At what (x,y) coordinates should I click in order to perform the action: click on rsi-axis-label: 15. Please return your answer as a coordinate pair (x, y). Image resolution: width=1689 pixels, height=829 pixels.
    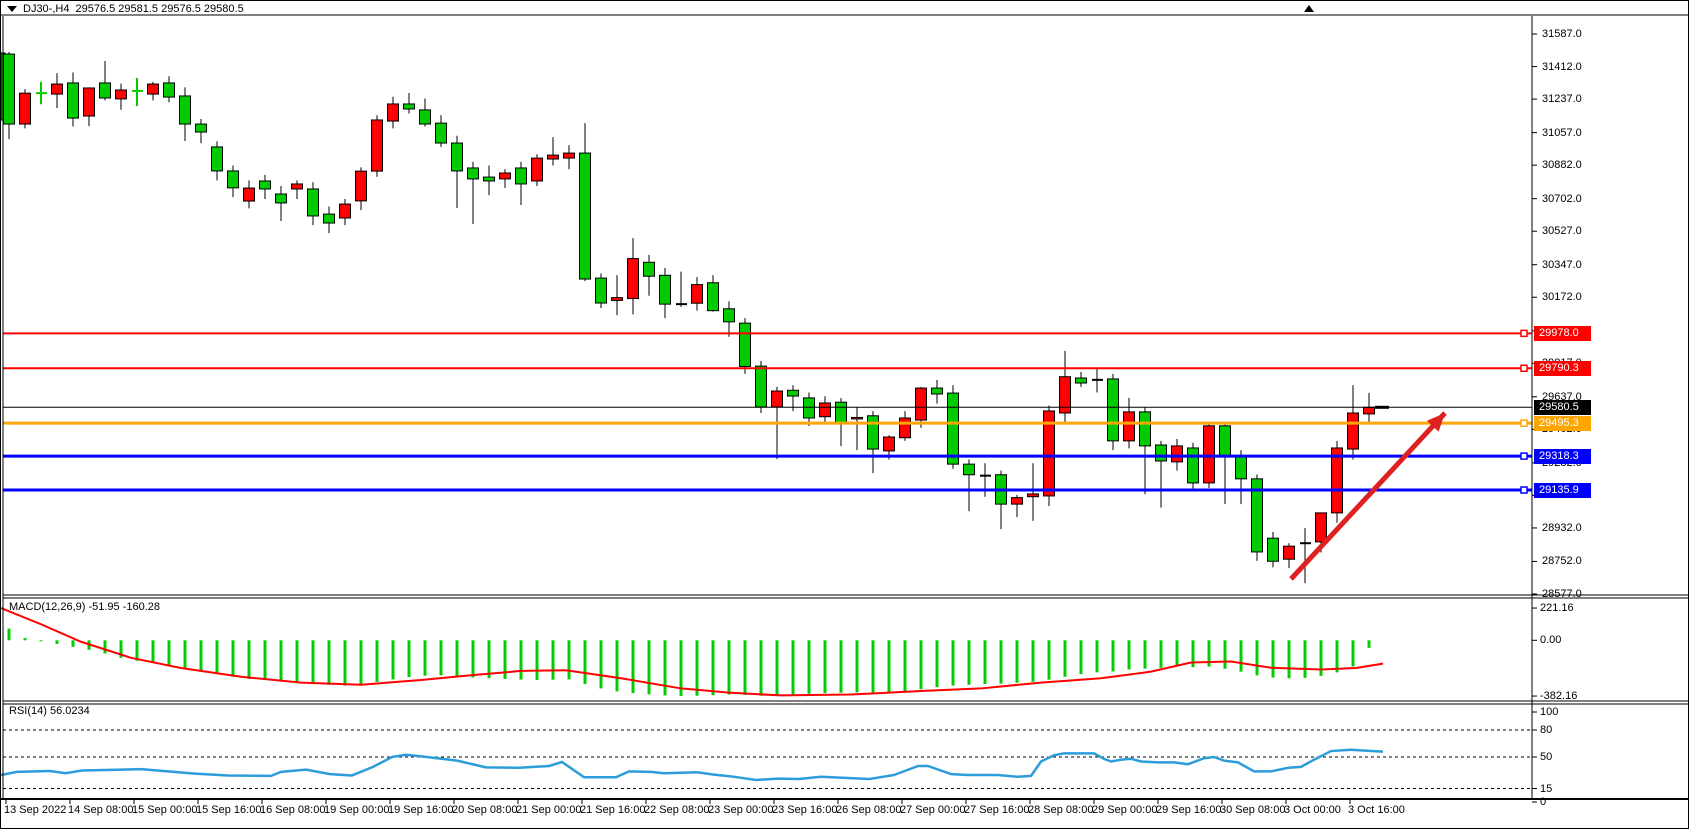
    Looking at the image, I should click on (1546, 788).